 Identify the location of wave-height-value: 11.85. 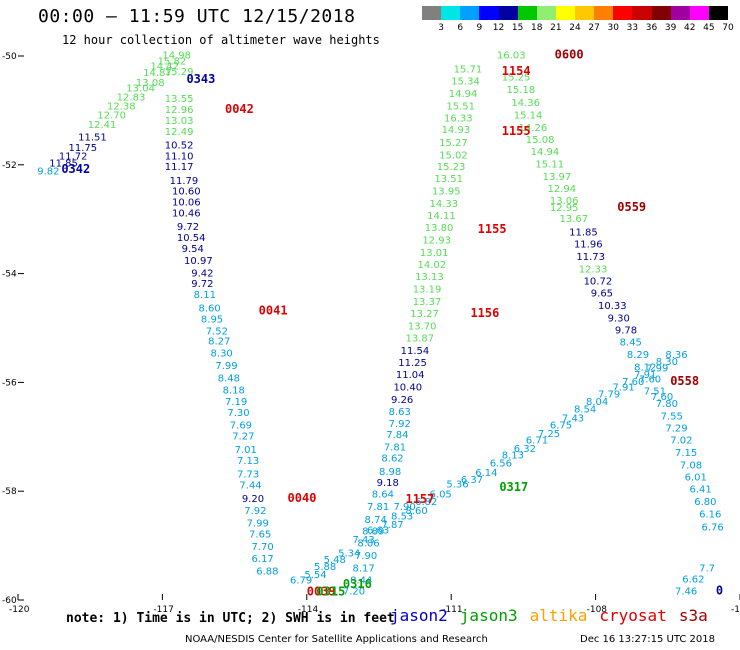
(583, 233).